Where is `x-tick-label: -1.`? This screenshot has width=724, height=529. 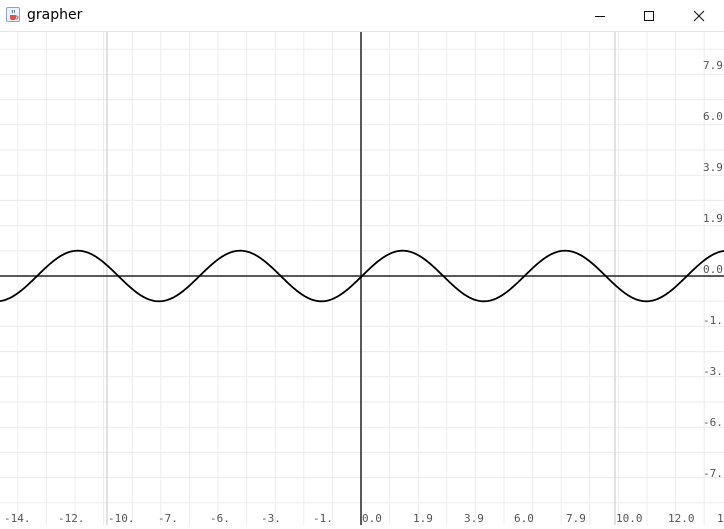
x-tick-label: -1. is located at coordinates (323, 518).